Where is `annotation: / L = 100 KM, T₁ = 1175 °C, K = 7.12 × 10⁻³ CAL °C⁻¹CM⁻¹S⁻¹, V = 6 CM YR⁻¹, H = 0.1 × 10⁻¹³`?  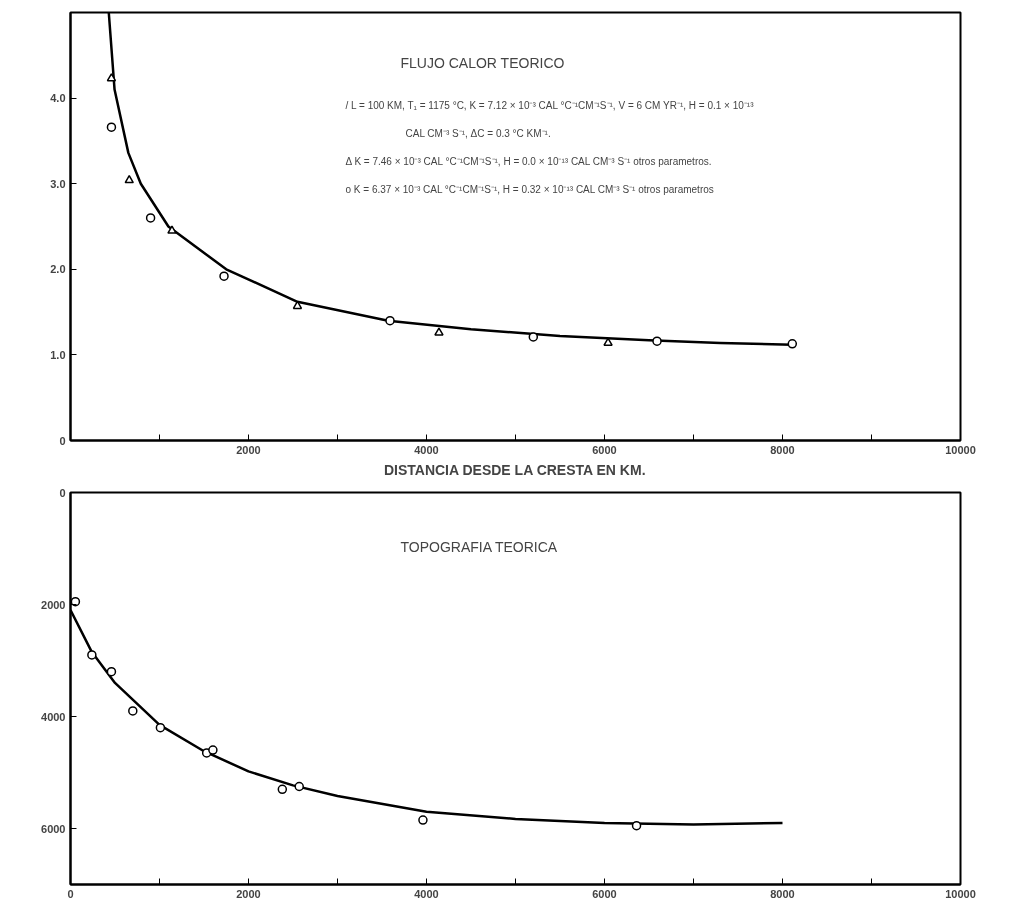 annotation: / L = 100 KM, T₁ = 1175 °C, K = 7.12 × 10⁻³ CAL °C⁻¹CM⁻¹S⁻¹, V = 6 CM YR⁻¹, H = 0.1 × 10⁻¹³ is located at coordinates (550, 105).